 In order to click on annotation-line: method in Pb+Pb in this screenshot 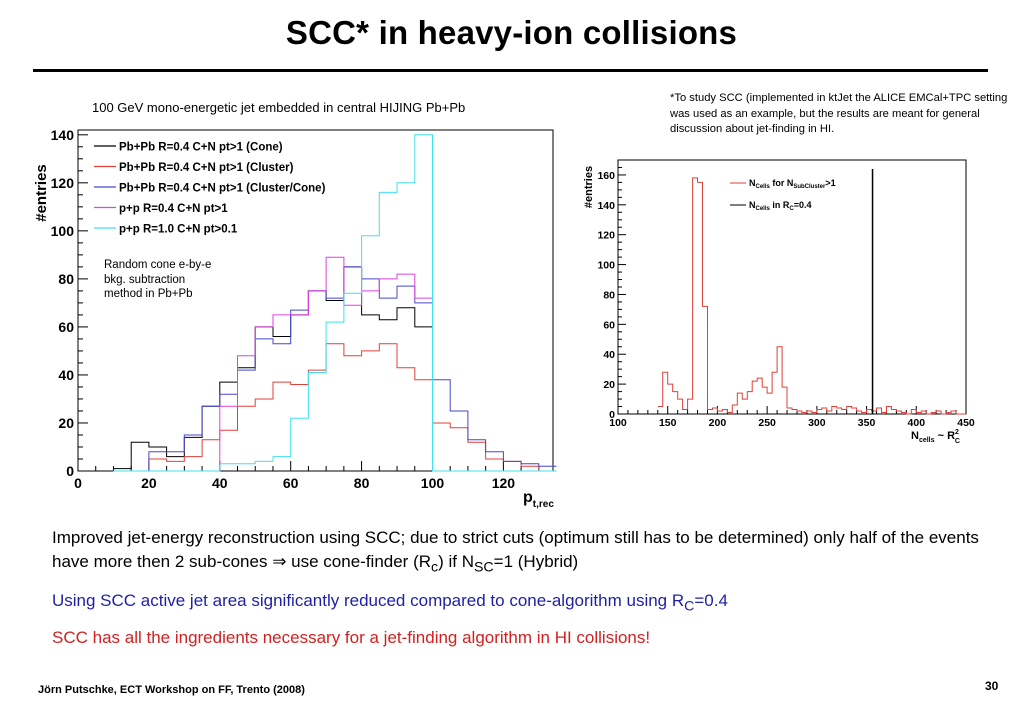, I will do `click(148, 294)`.